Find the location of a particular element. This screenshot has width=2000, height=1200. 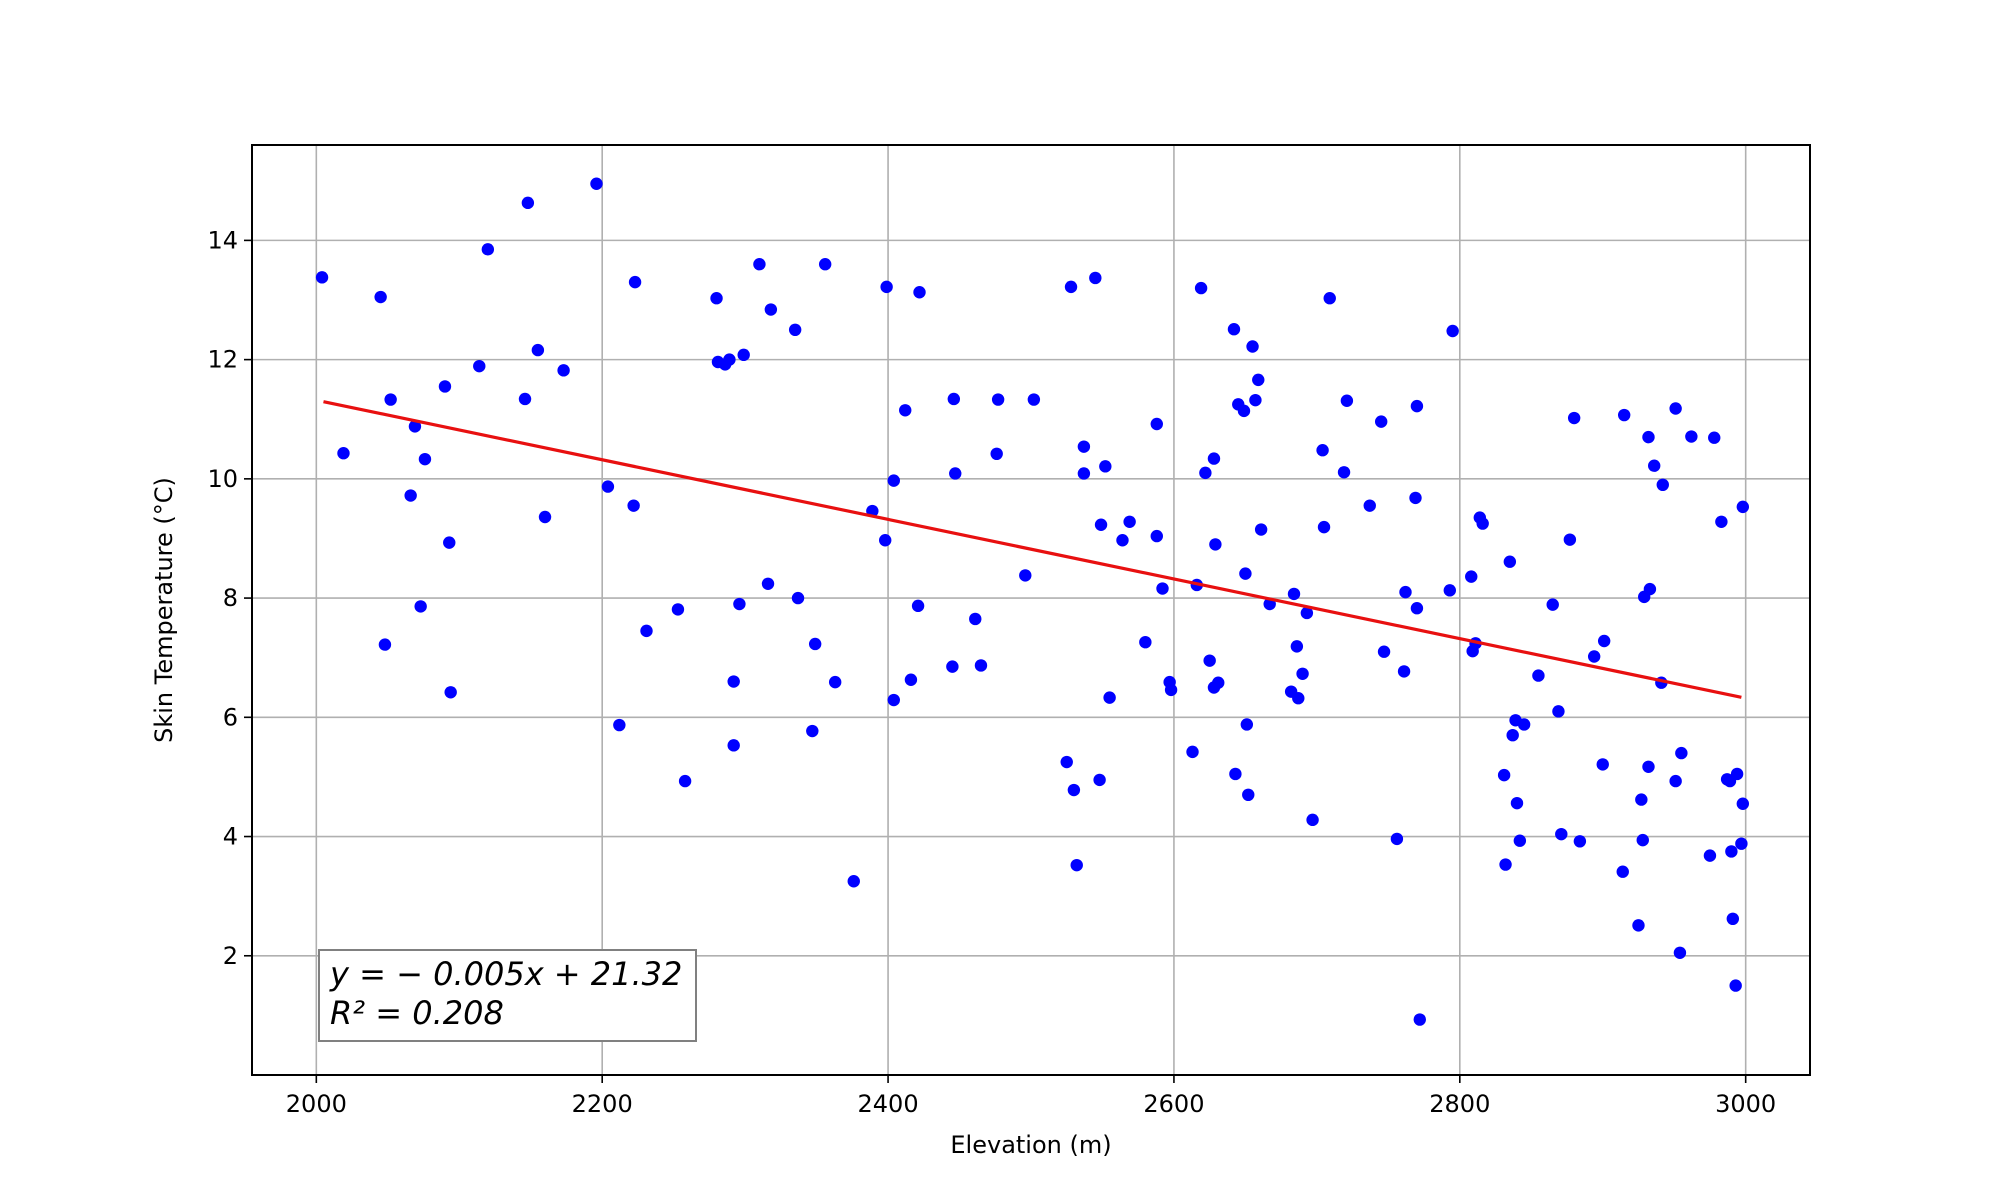

equation-text: y = − 0.005x + 21.32 is located at coordinates (505, 974).